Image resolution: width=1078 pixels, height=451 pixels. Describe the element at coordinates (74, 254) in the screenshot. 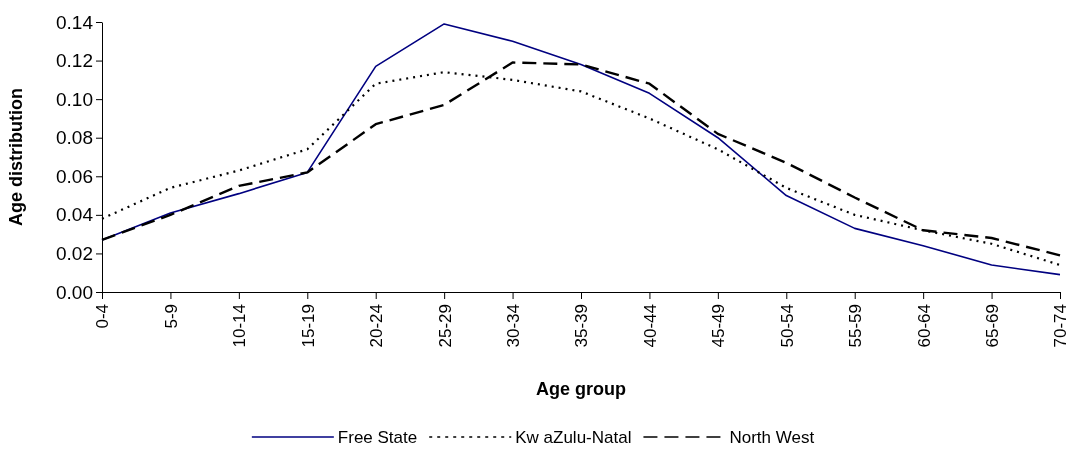

I see `y-tick-label: 0.02` at that location.